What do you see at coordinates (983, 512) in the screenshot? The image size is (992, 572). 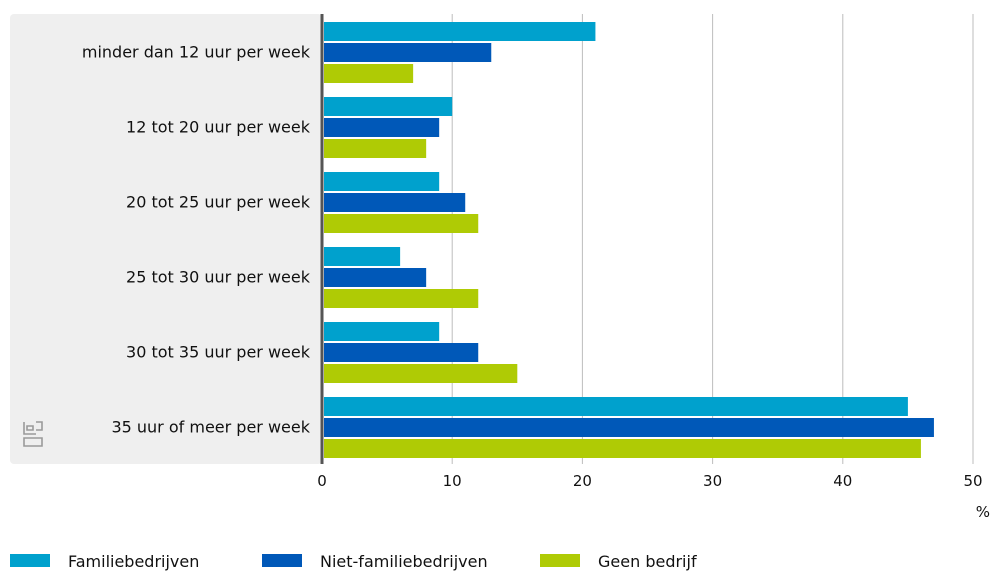 I see `unit-label: %` at bounding box center [983, 512].